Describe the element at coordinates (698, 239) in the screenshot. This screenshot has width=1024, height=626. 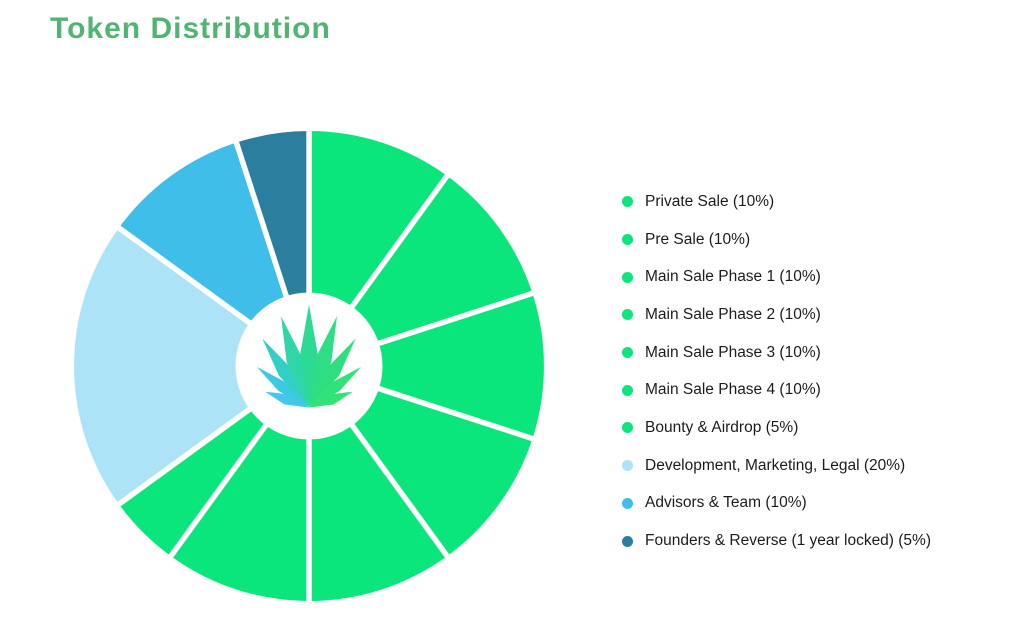
I see `legend-label: Pre Sale (10%)` at that location.